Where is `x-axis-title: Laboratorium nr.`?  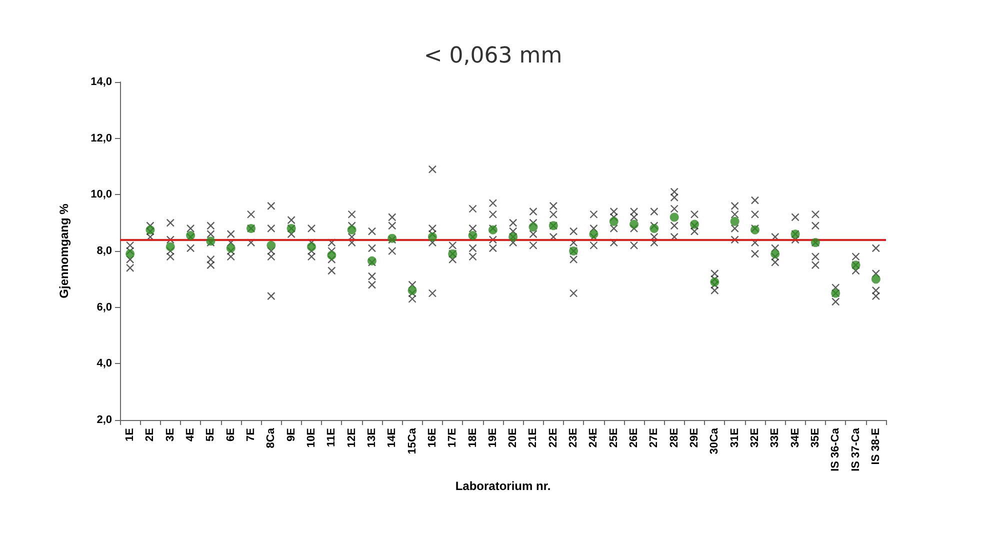
x-axis-title: Laboratorium nr. is located at coordinates (503, 486).